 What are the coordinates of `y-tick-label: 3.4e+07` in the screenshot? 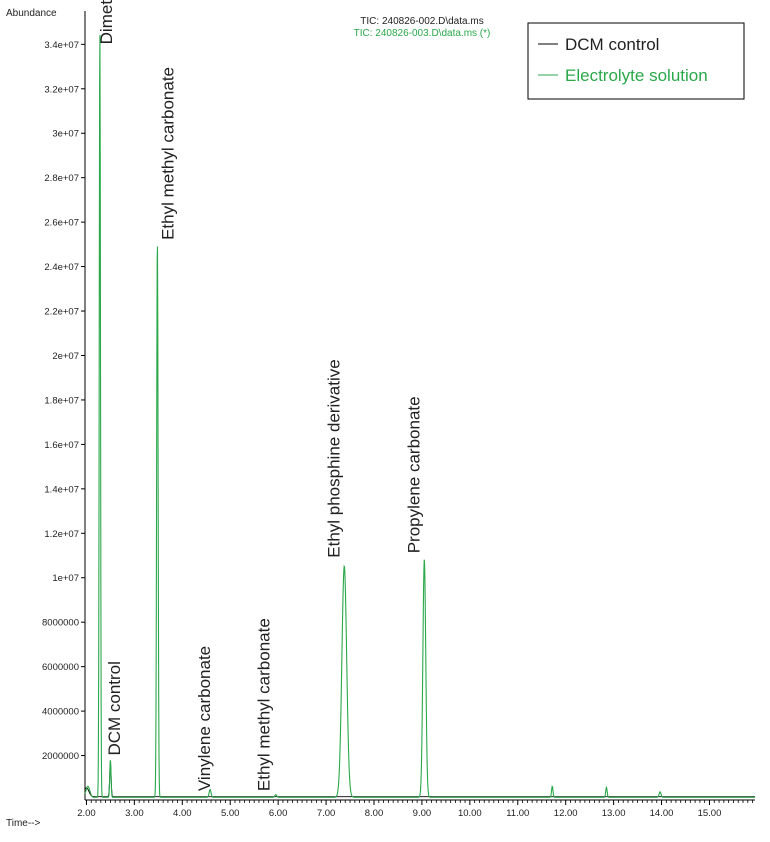 It's located at (61, 45).